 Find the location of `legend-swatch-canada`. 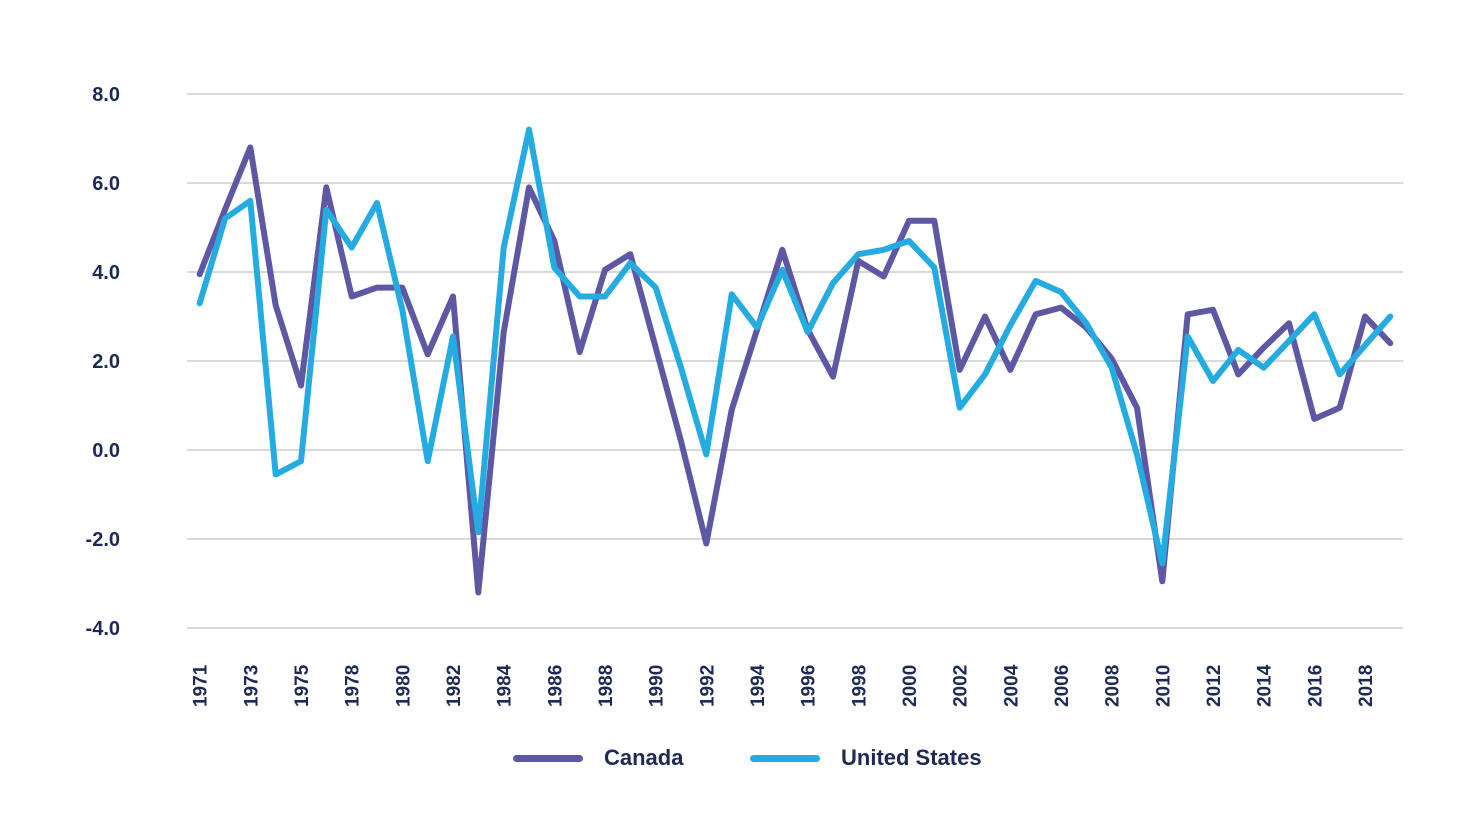

legend-swatch-canada is located at coordinates (548, 758).